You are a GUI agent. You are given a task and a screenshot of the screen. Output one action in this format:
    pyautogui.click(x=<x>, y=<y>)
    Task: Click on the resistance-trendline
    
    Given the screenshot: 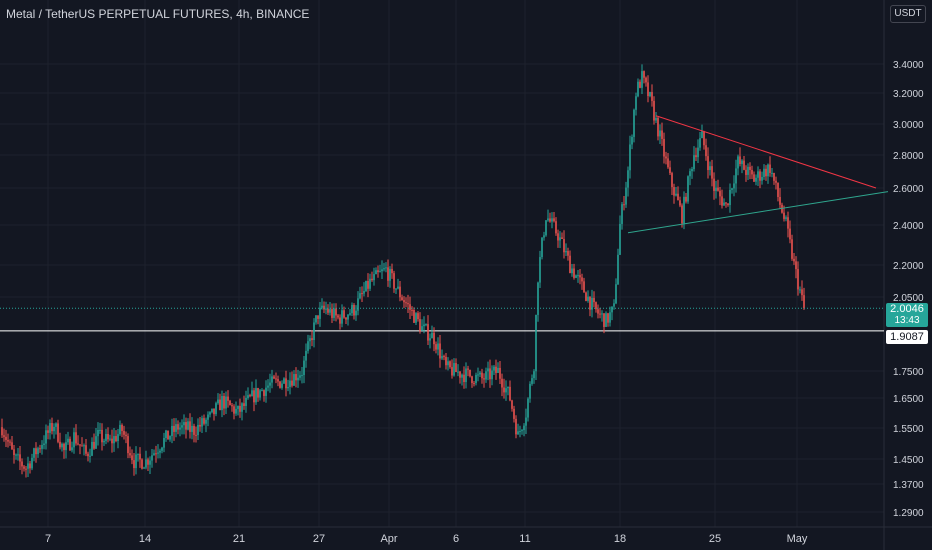 What is the action you would take?
    pyautogui.click(x=766, y=152)
    